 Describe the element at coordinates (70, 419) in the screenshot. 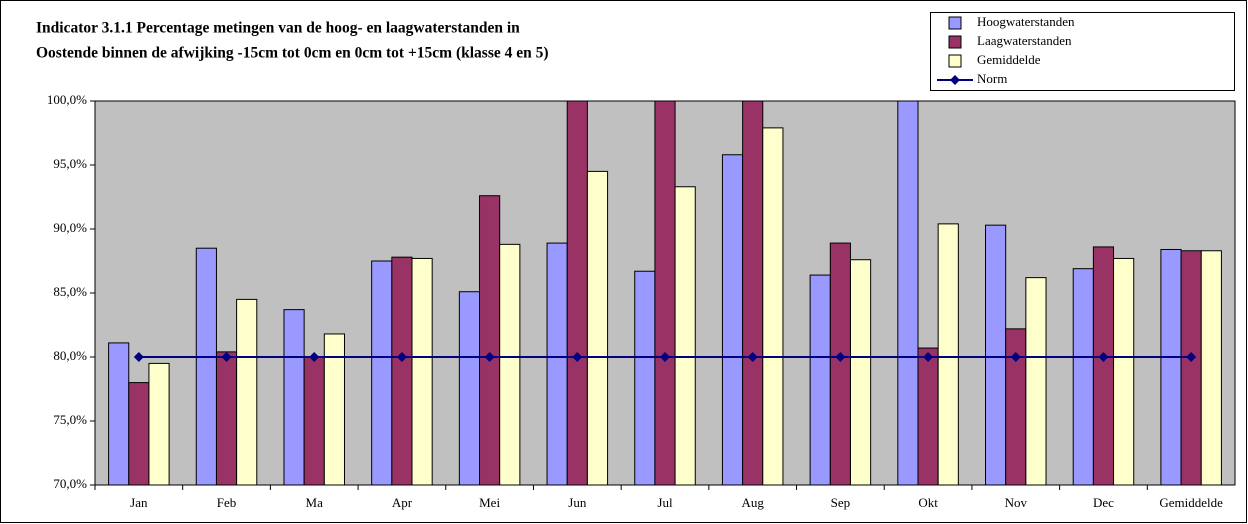

I see `y-tick-label: 75,0%` at that location.